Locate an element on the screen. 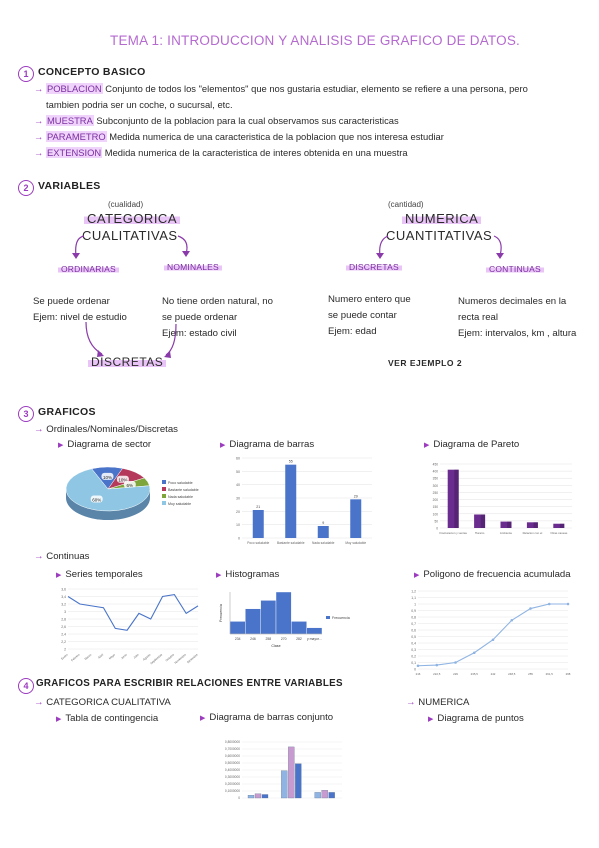  x-tick-label: Julio is located at coordinates (135, 655).